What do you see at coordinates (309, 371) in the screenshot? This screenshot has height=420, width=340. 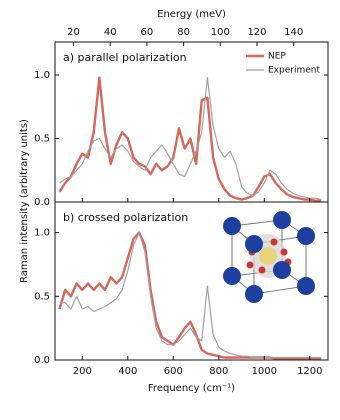 I see `x-tick-label: 1200` at bounding box center [309, 371].